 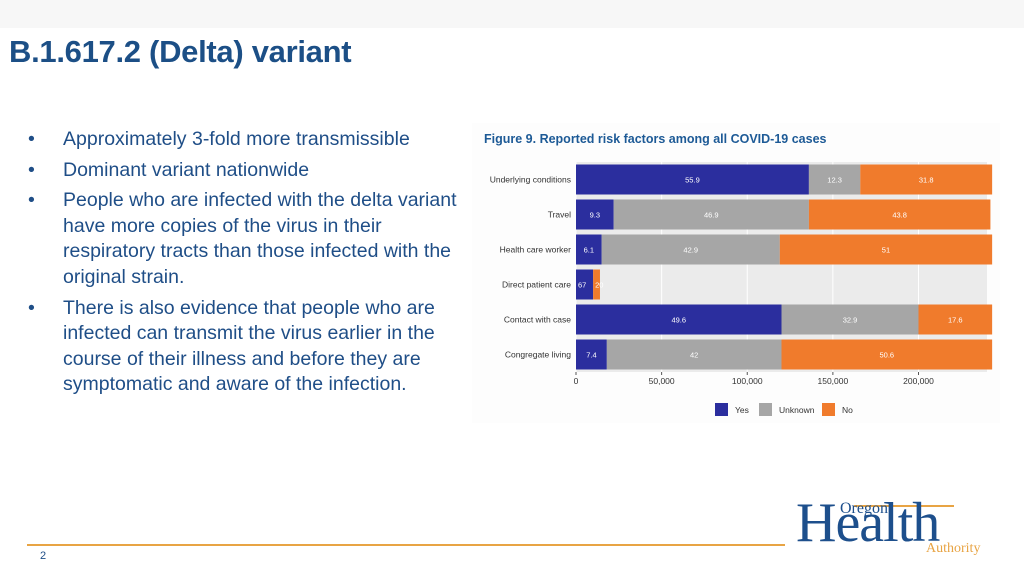 I want to click on data-label: 7.4, so click(x=591, y=355).